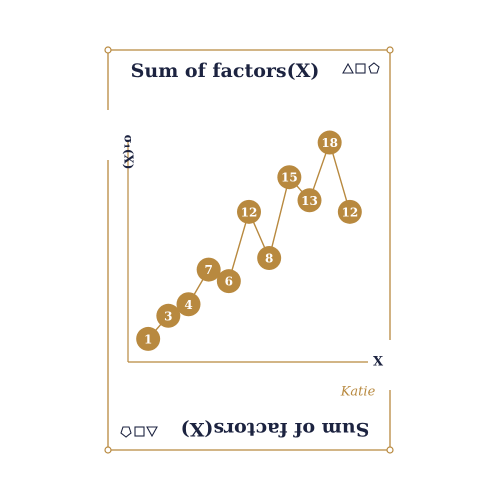 This screenshot has height=500, width=500. I want to click on signature: Katie, so click(358, 392).